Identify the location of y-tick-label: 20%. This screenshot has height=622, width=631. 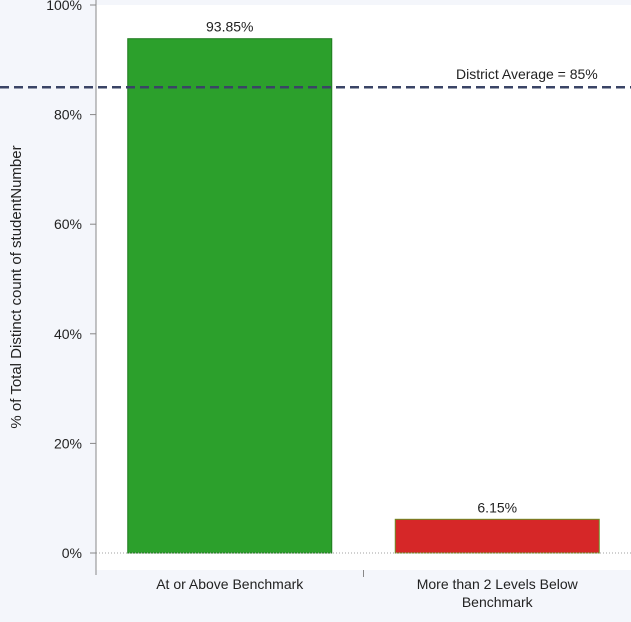
(68, 443).